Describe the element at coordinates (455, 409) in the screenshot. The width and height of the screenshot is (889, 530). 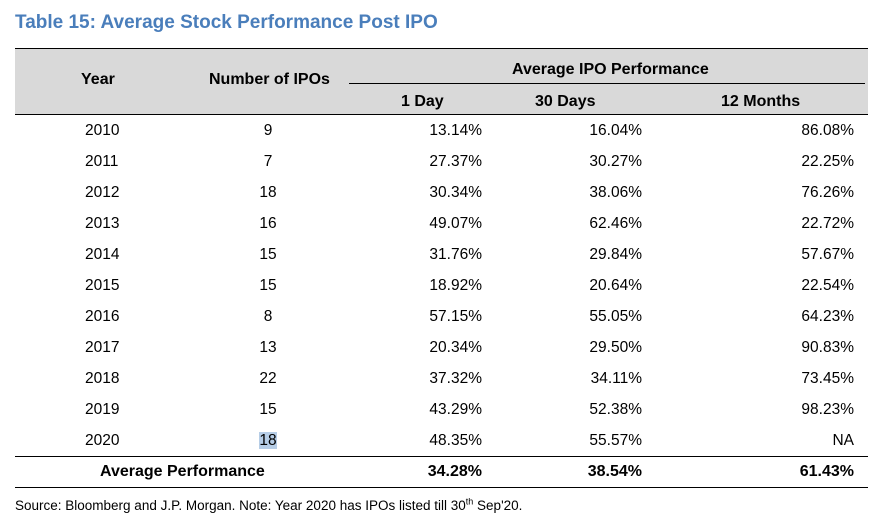
I see `cell-1-day: 43.29%` at that location.